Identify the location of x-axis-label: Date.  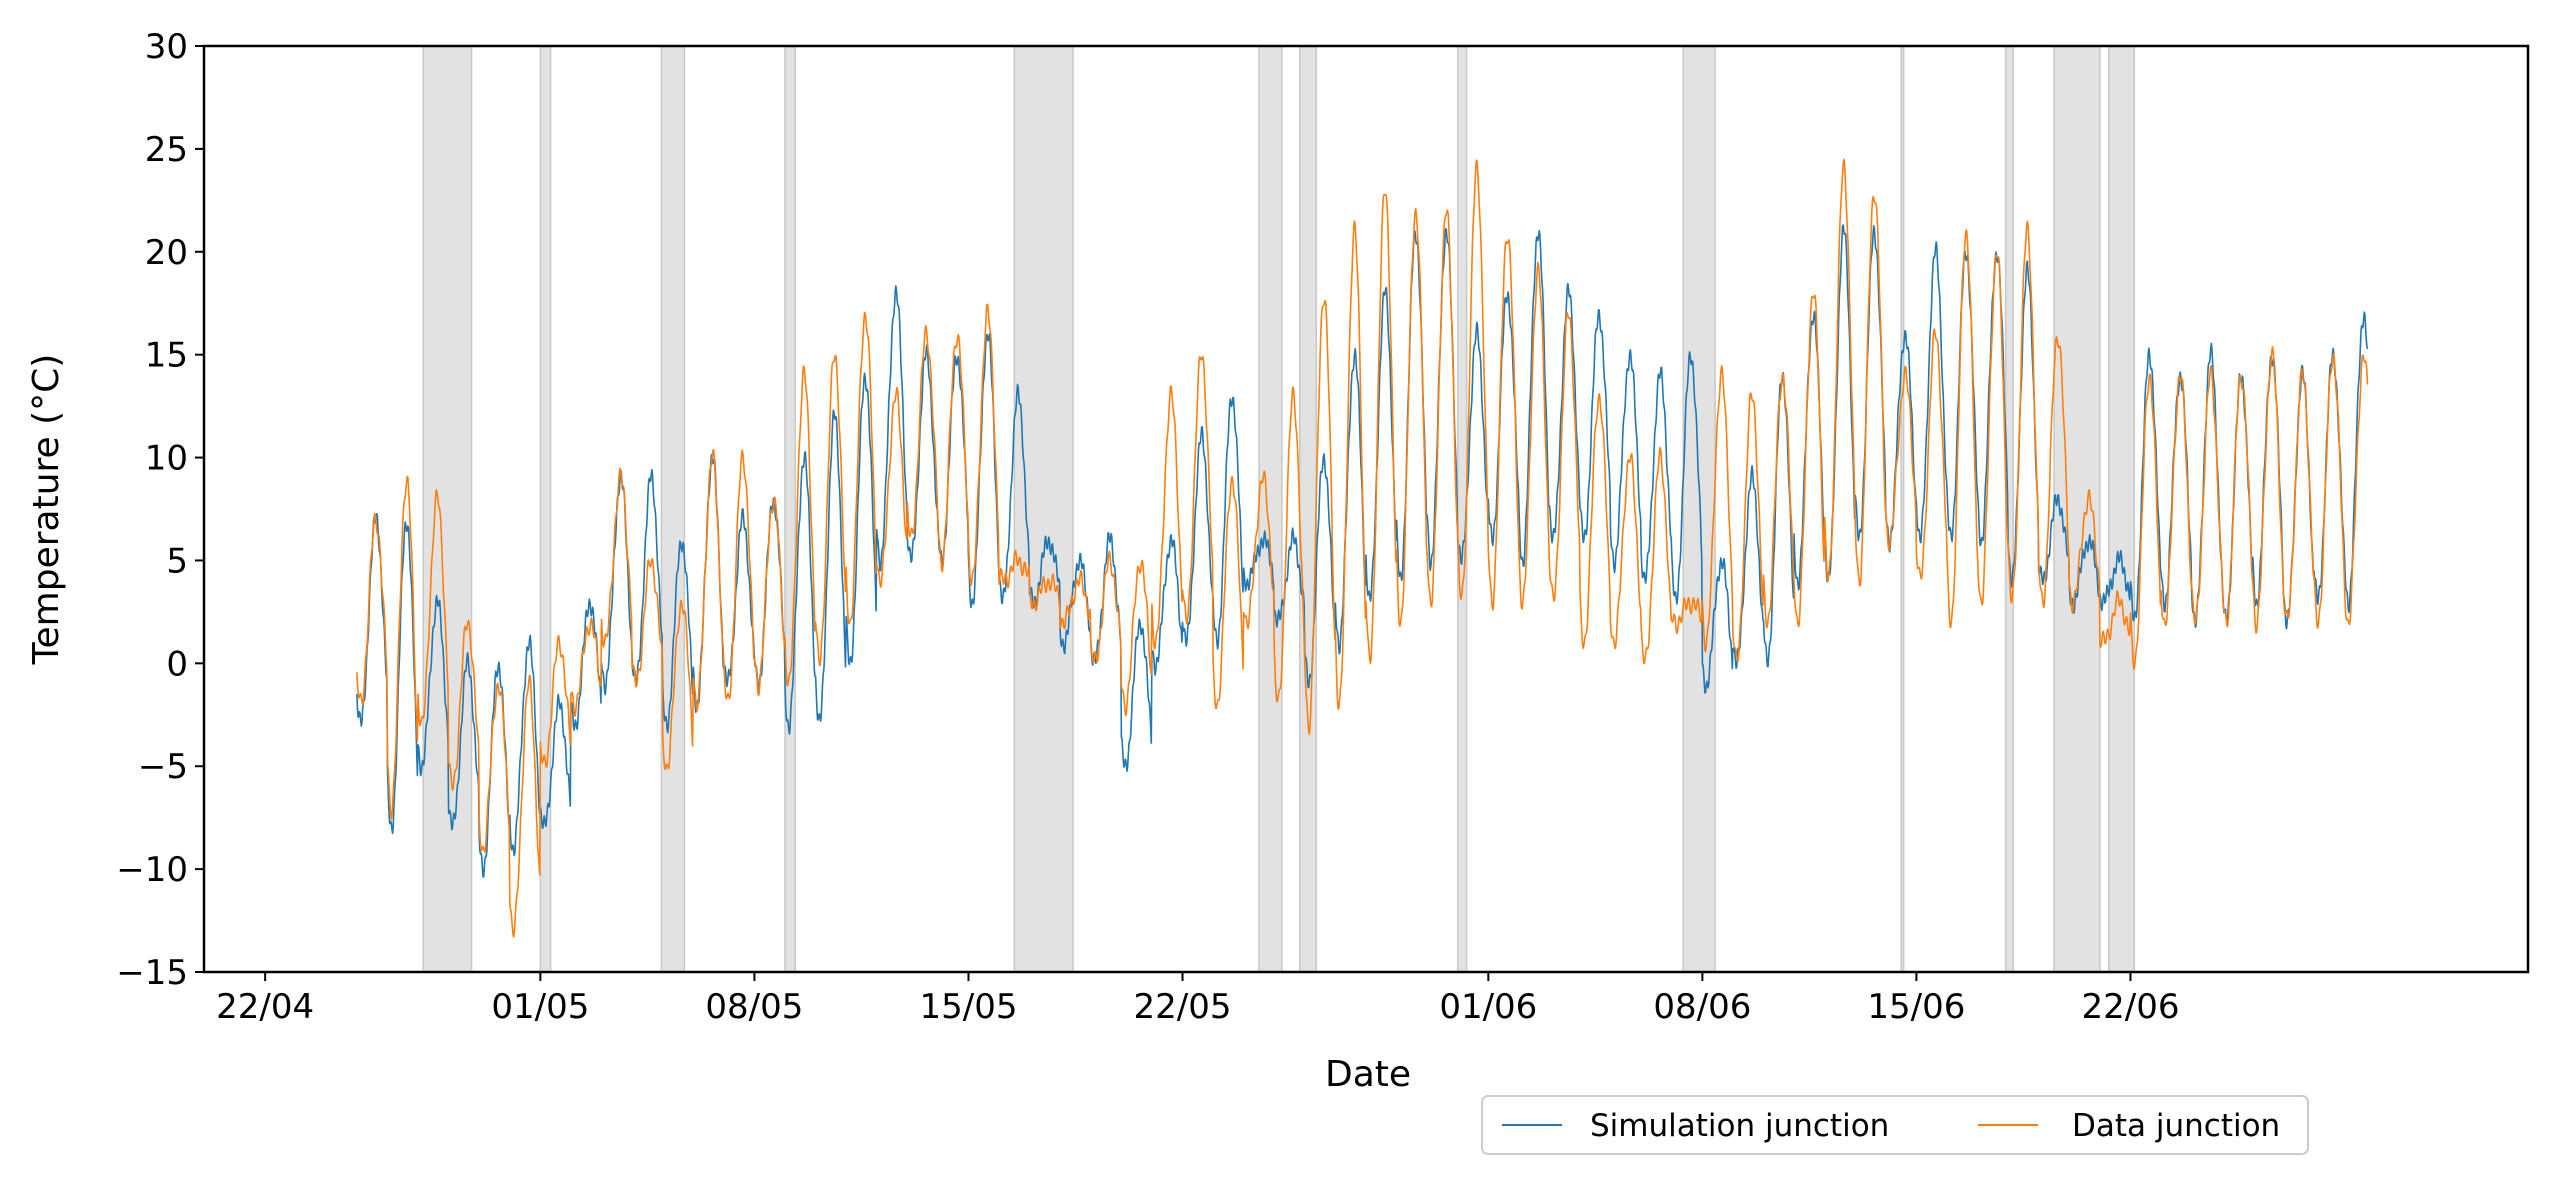
(1368, 1074).